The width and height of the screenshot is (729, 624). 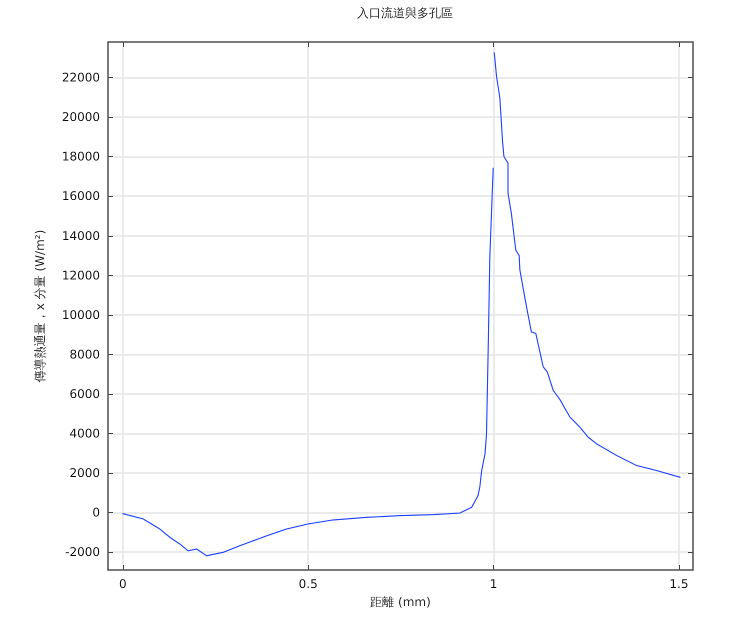 I want to click on y-tick-label: 0, so click(x=96, y=513).